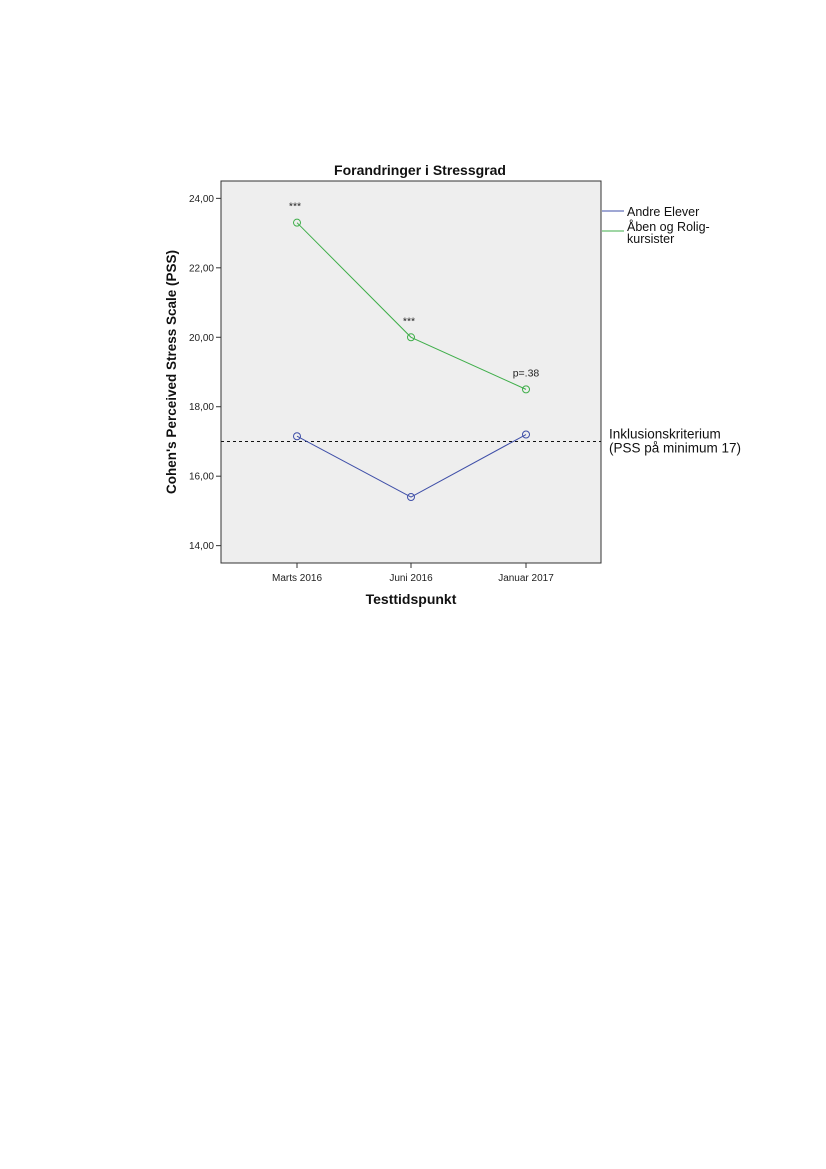 The width and height of the screenshot is (826, 1169). What do you see at coordinates (665, 433) in the screenshot?
I see `reference-line-label-text: Inklusionskriterium` at bounding box center [665, 433].